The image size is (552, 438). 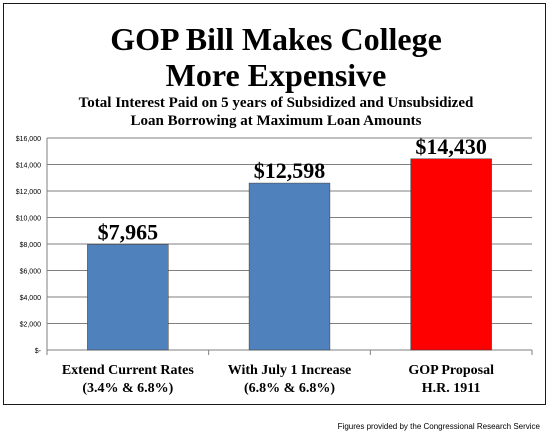 I want to click on y-tick-label: $8,000, so click(x=31, y=245).